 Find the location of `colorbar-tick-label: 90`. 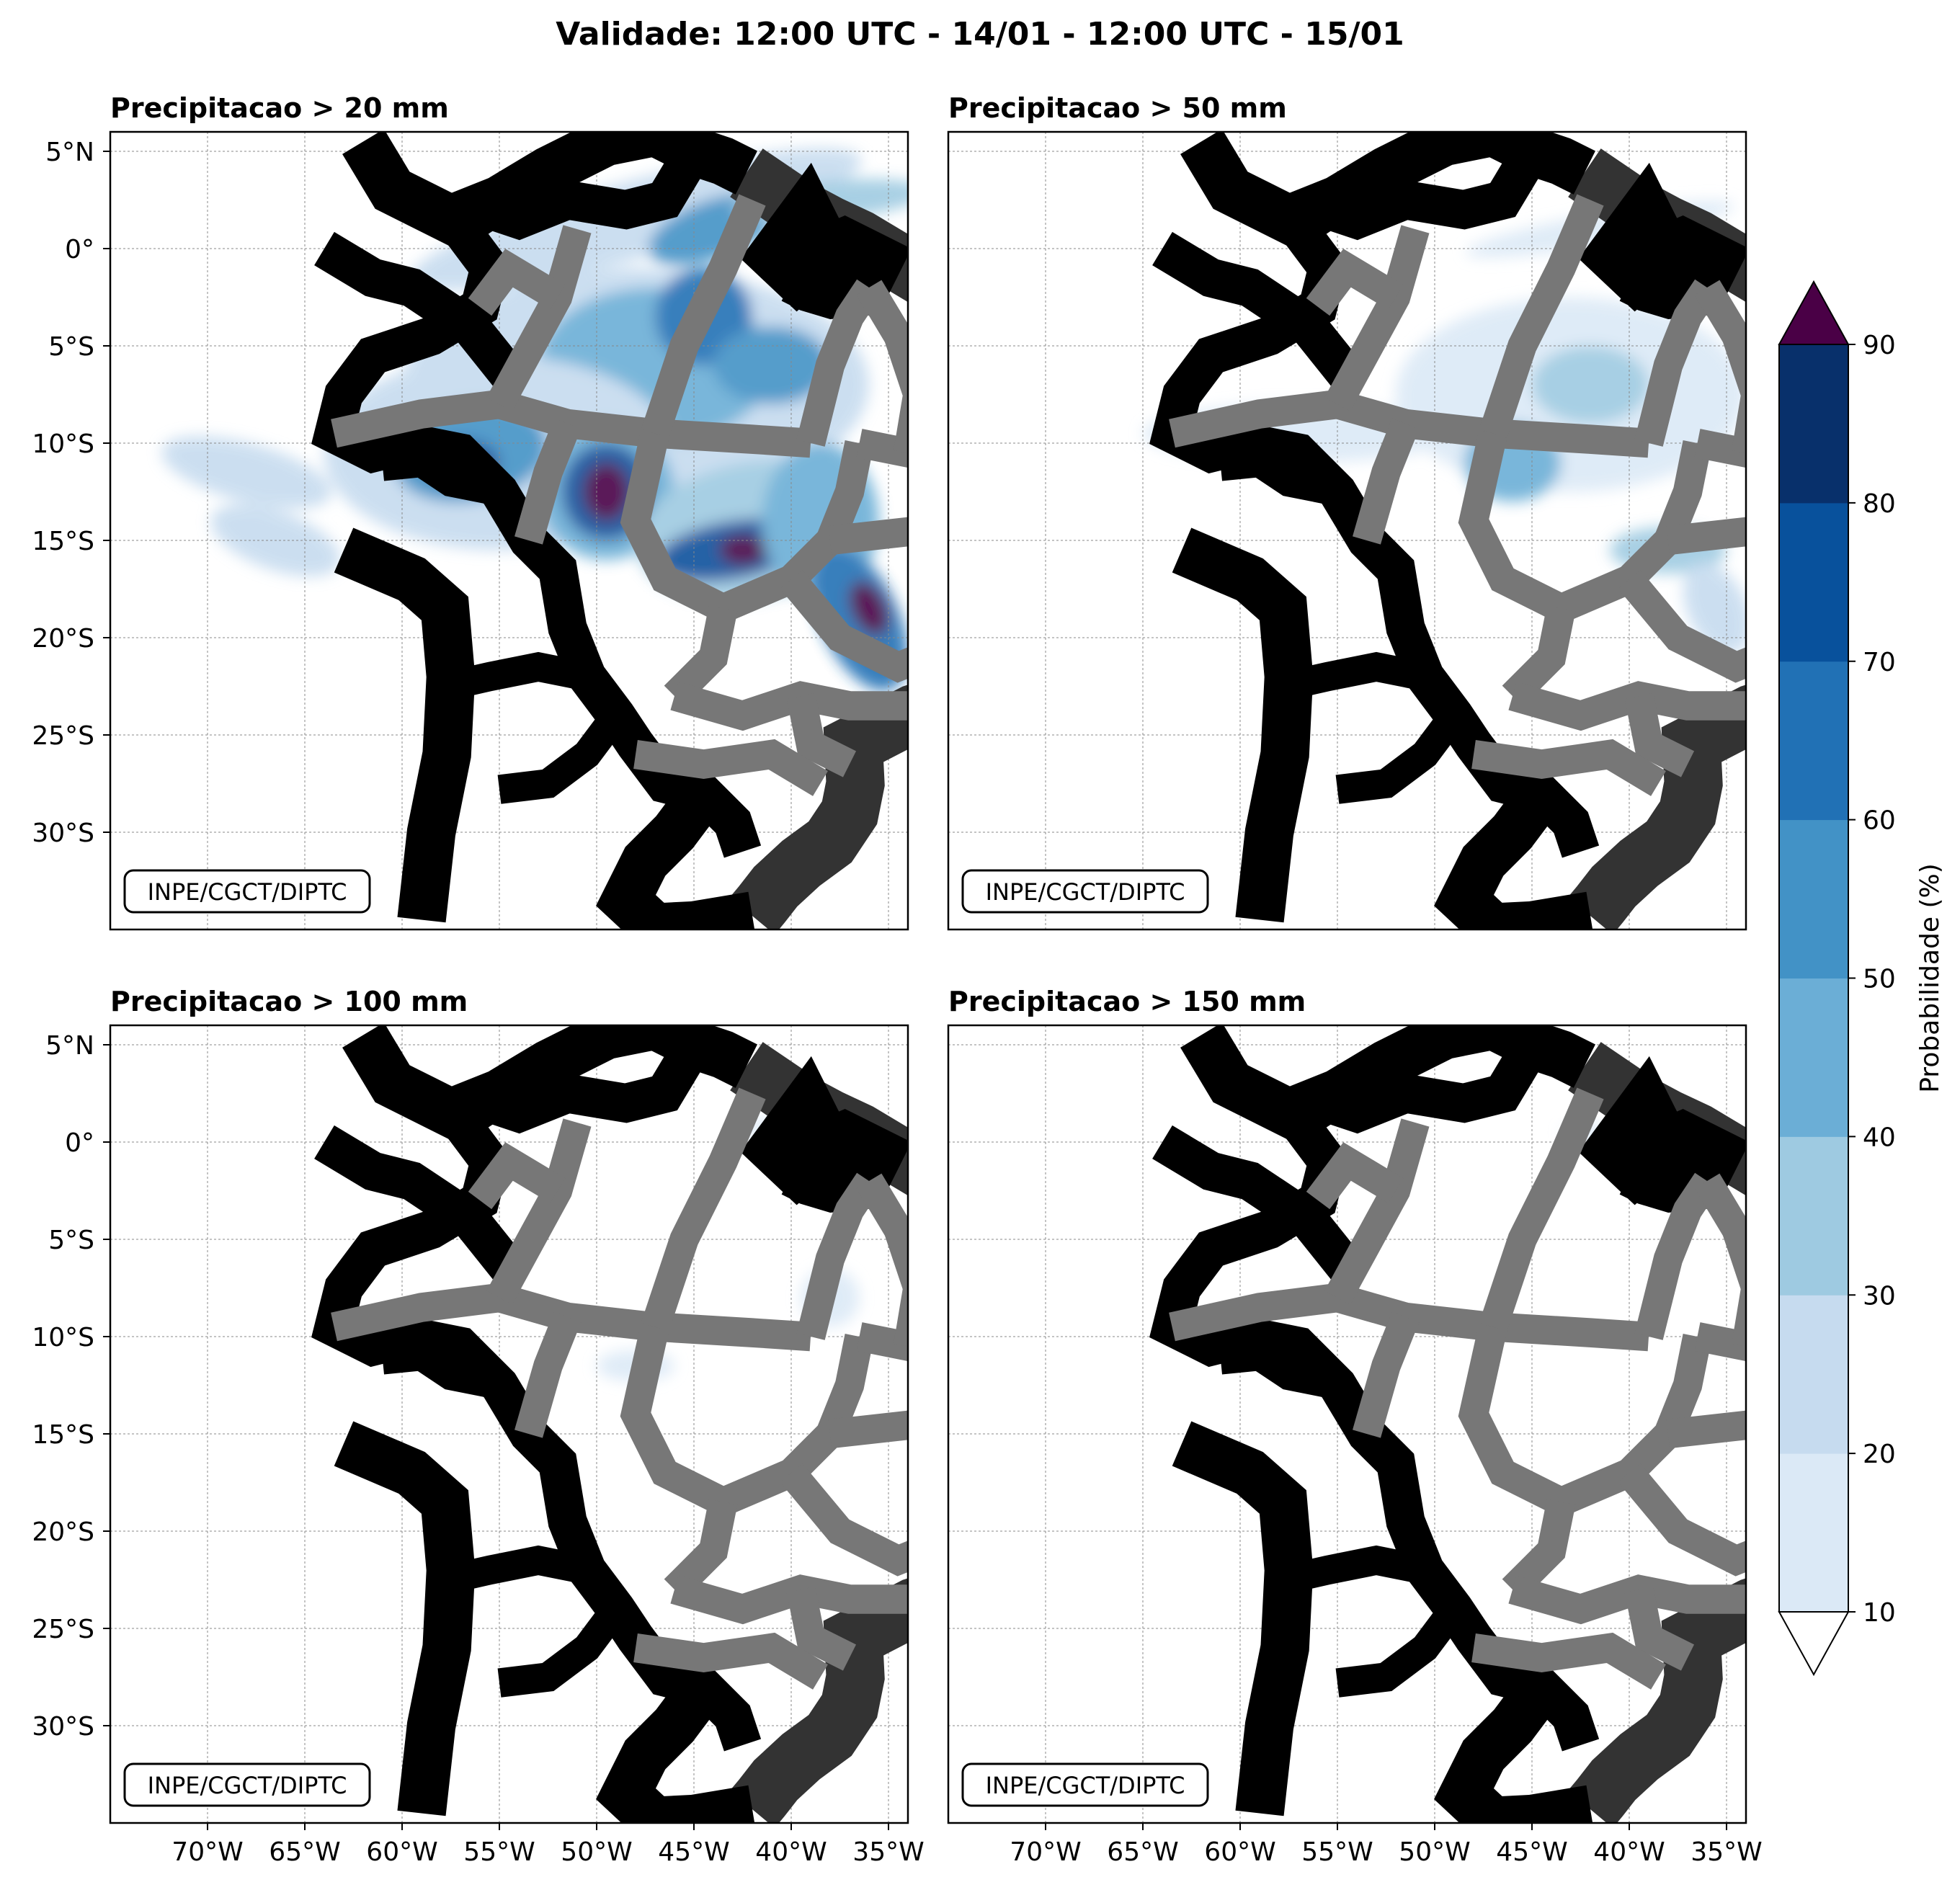

colorbar-tick-label: 90 is located at coordinates (1879, 345).